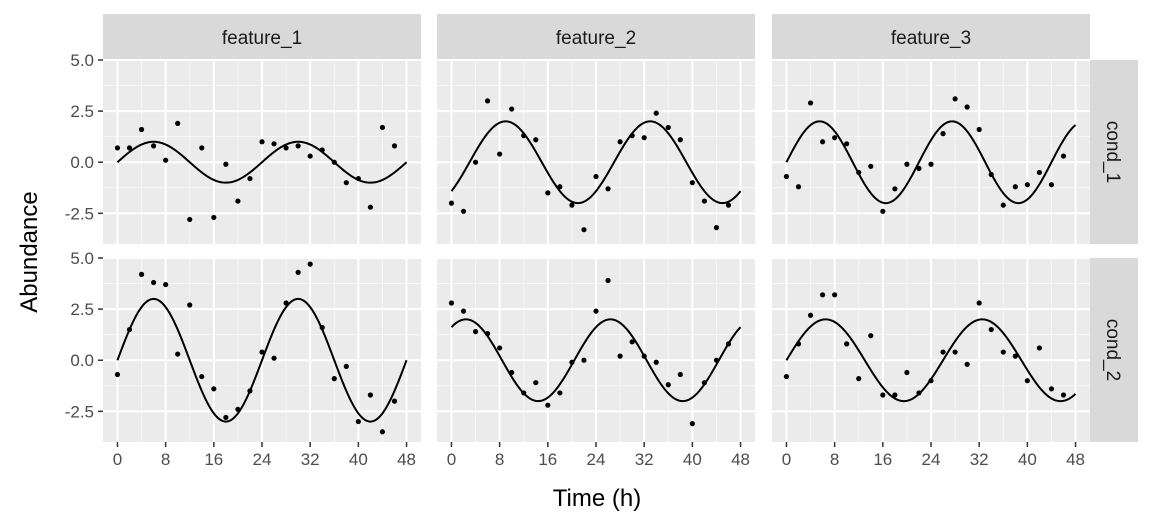 This screenshot has width=1152, height=528. What do you see at coordinates (310, 459) in the screenshot?
I see `x-tick-label: 32` at bounding box center [310, 459].